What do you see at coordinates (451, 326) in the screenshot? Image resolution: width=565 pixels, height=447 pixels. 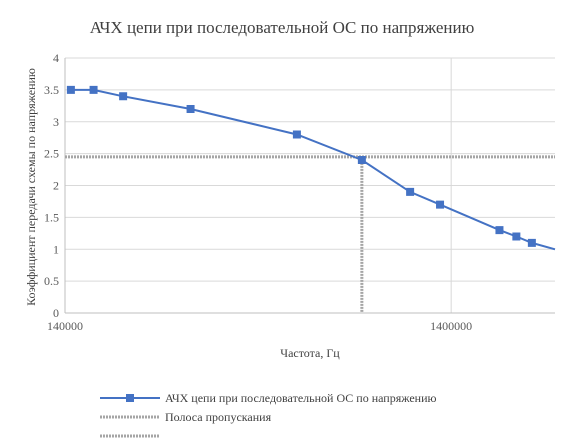 I see `x-tick-label: 1400000` at bounding box center [451, 326].